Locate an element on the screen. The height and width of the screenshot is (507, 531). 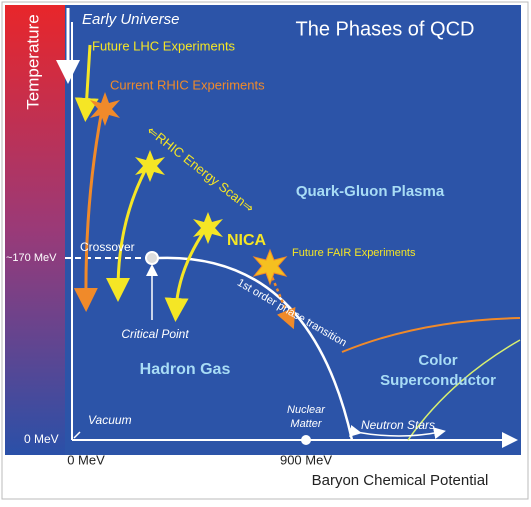
label: Matter is located at coordinates (306, 424).